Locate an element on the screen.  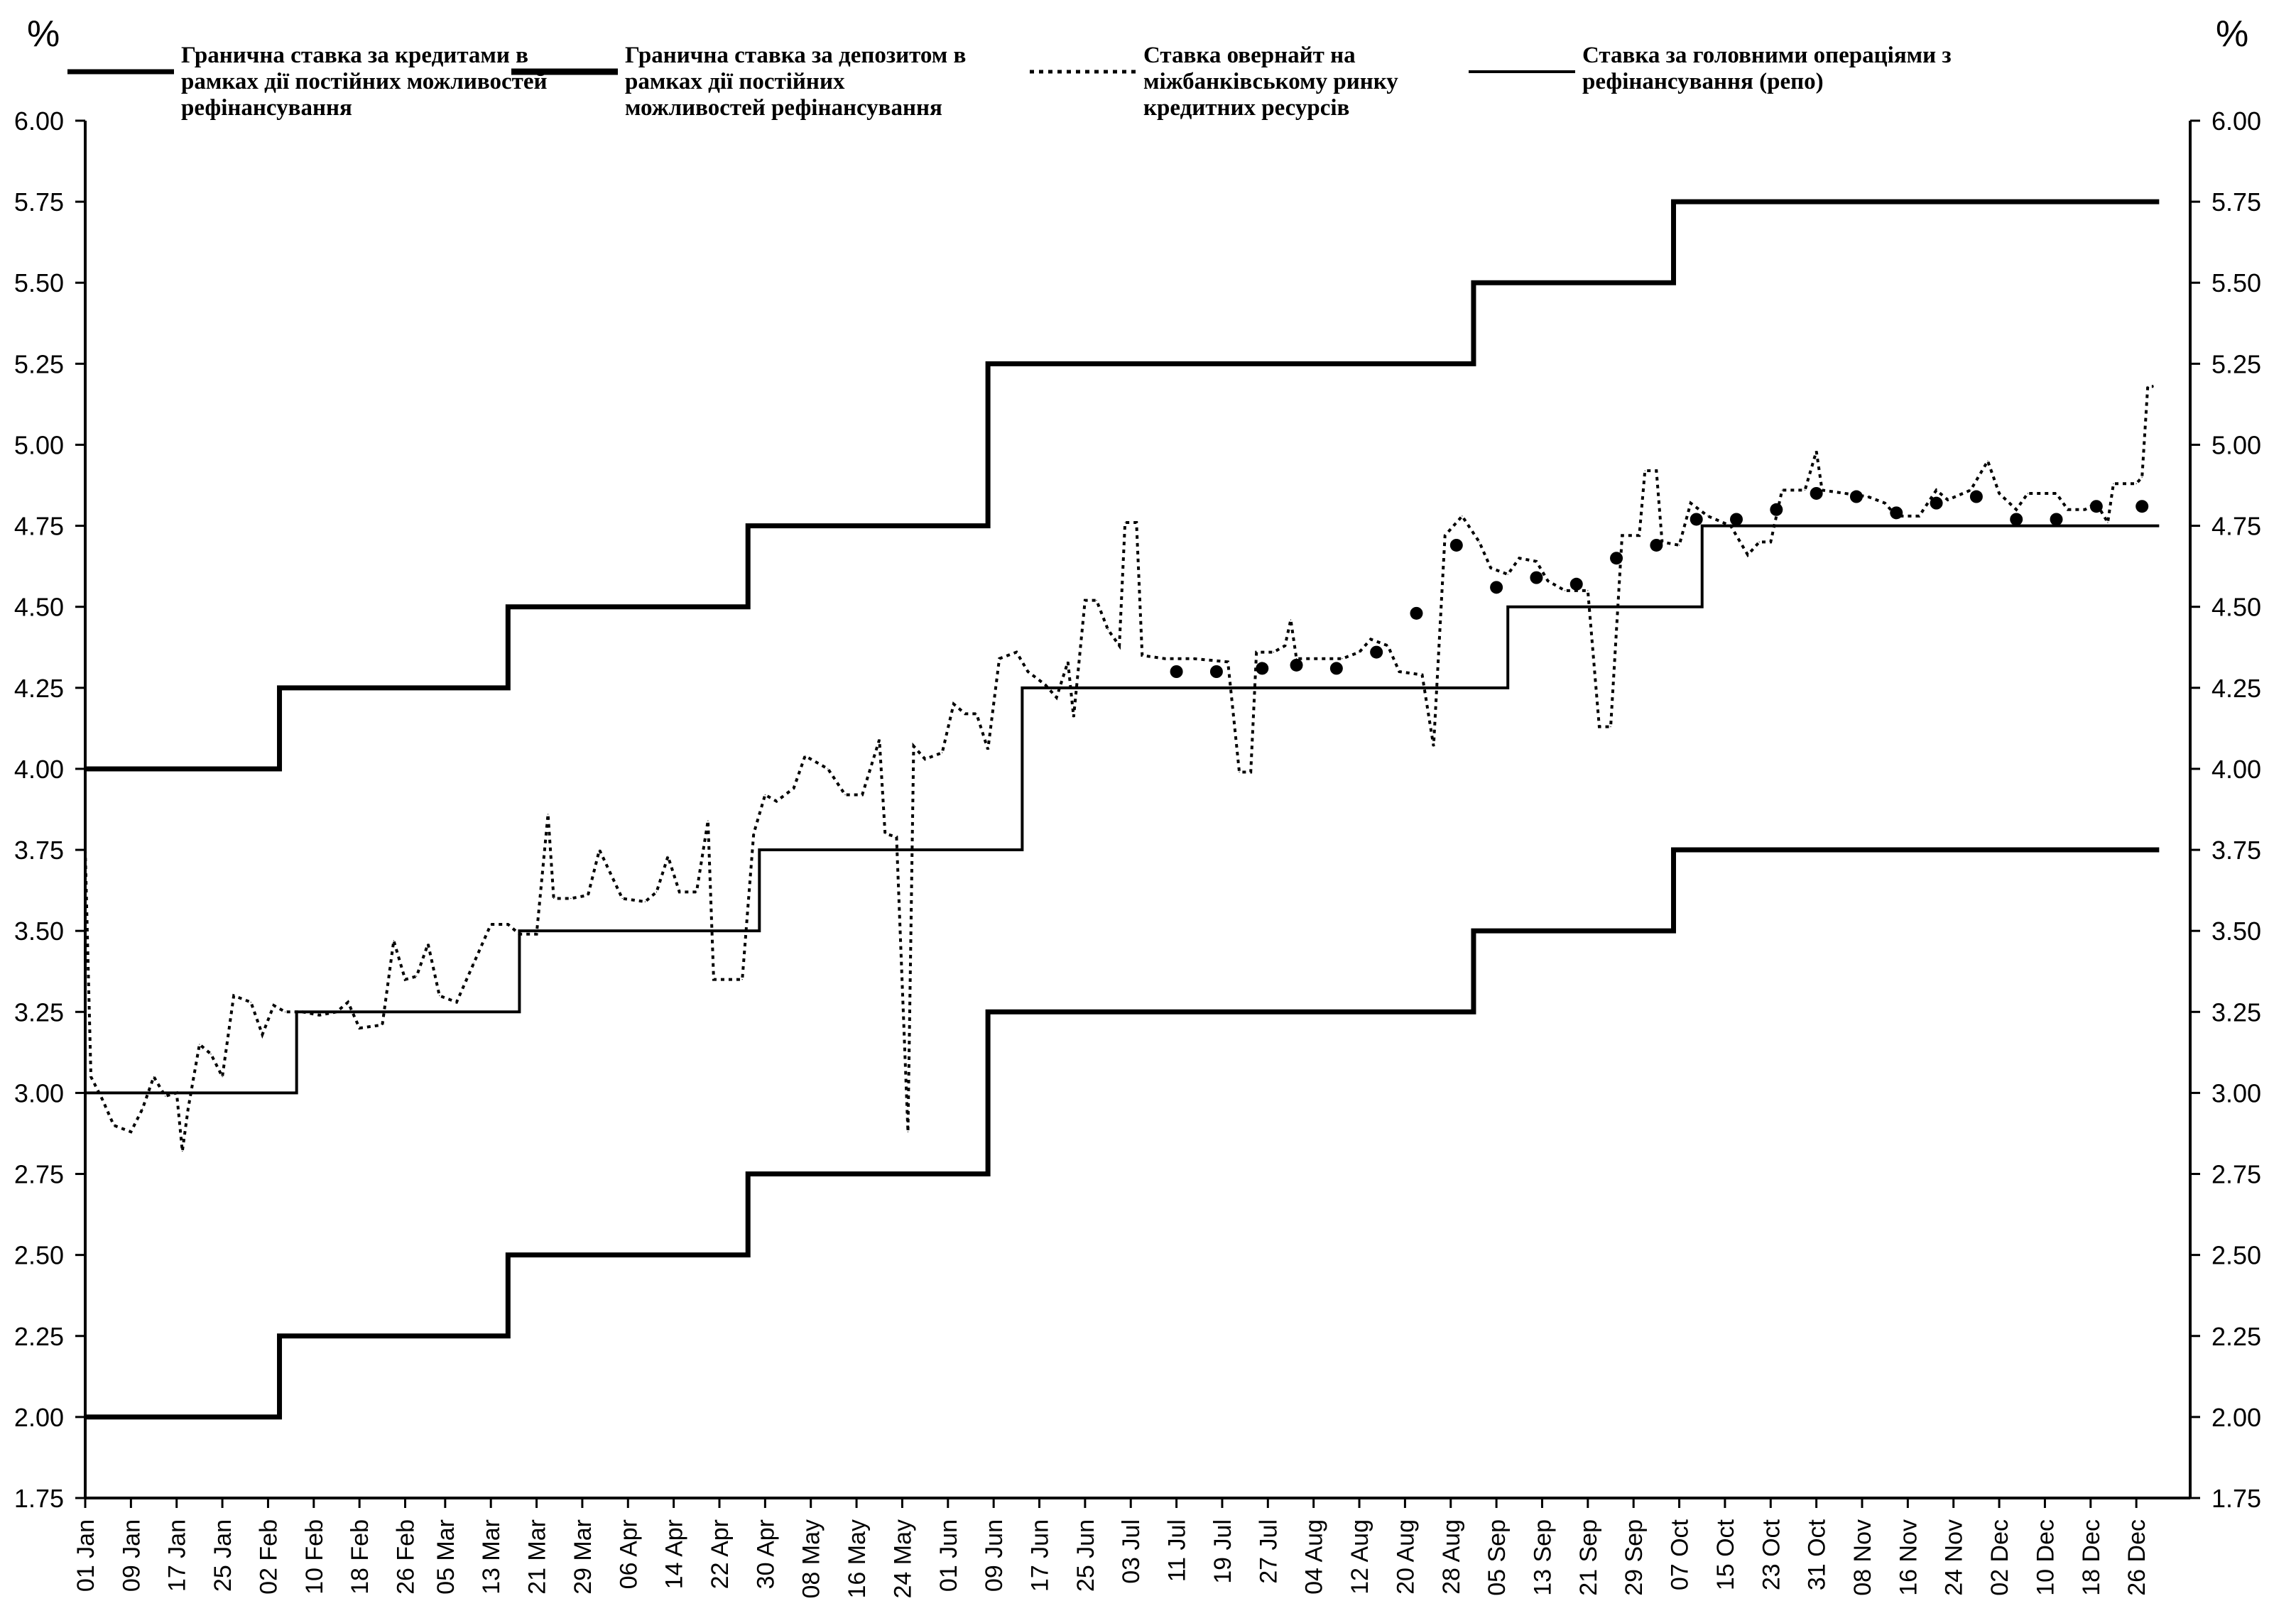
x-tick-label: 29 Mar is located at coordinates (584, 1557).